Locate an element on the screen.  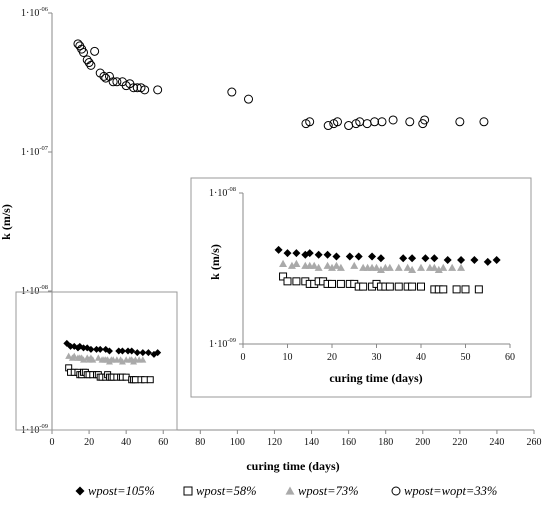
y-tick-exponent: -06 is located at coordinates (43, 9).